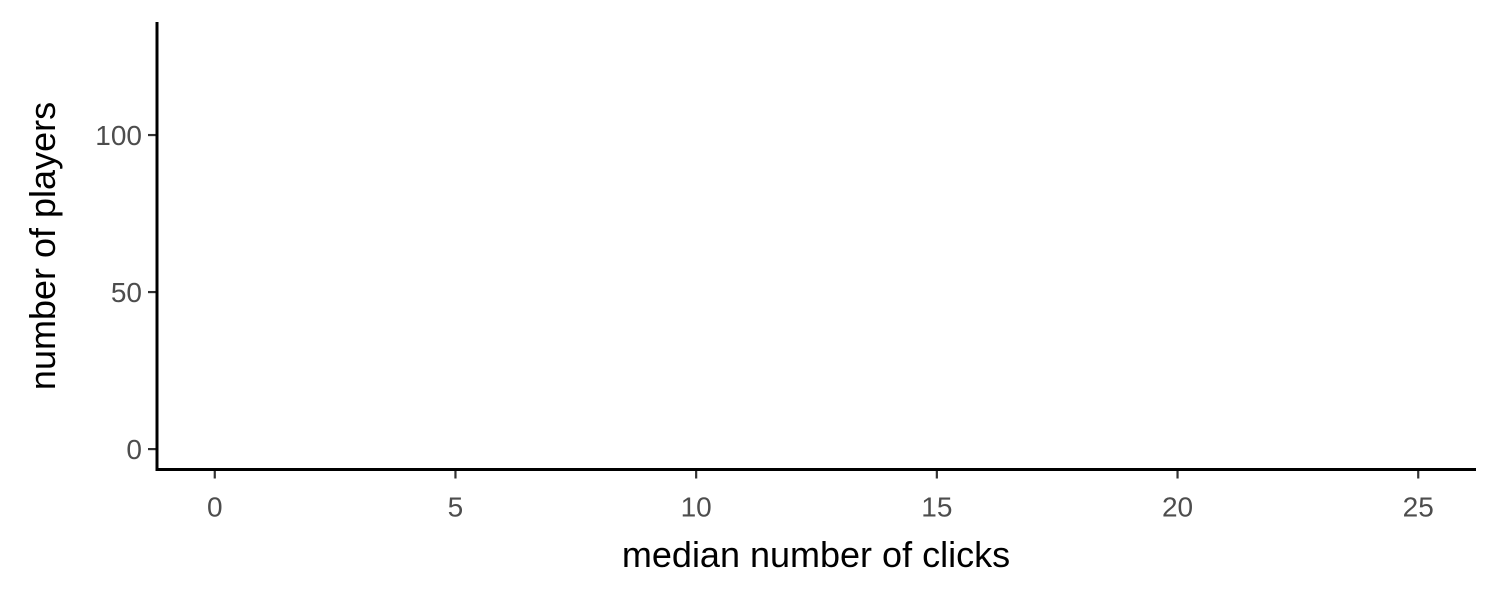 The image size is (1500, 600). I want to click on x-tick-label: 0, so click(215, 507).